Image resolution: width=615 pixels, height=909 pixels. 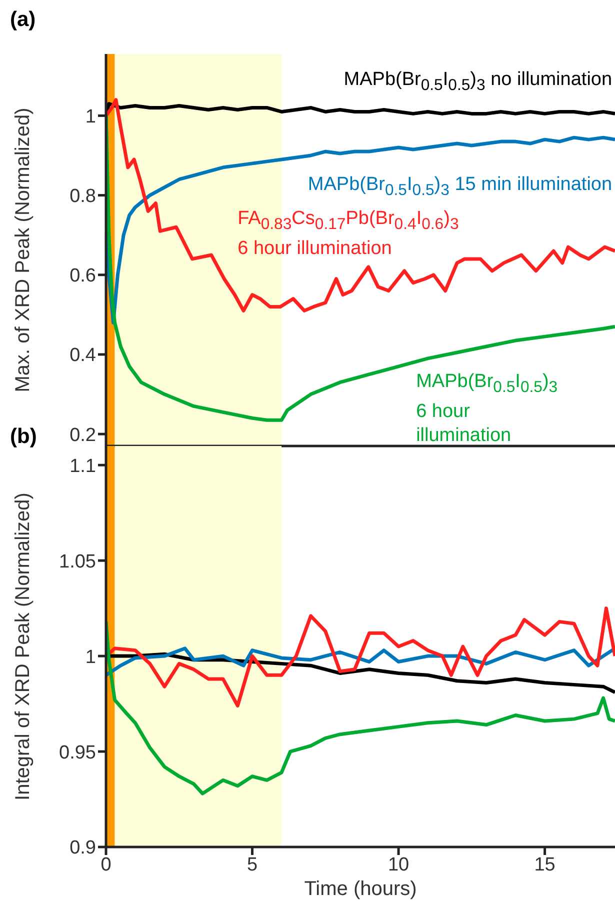 What do you see at coordinates (360, 889) in the screenshot?
I see `x-axis-title: Time (hours)` at bounding box center [360, 889].